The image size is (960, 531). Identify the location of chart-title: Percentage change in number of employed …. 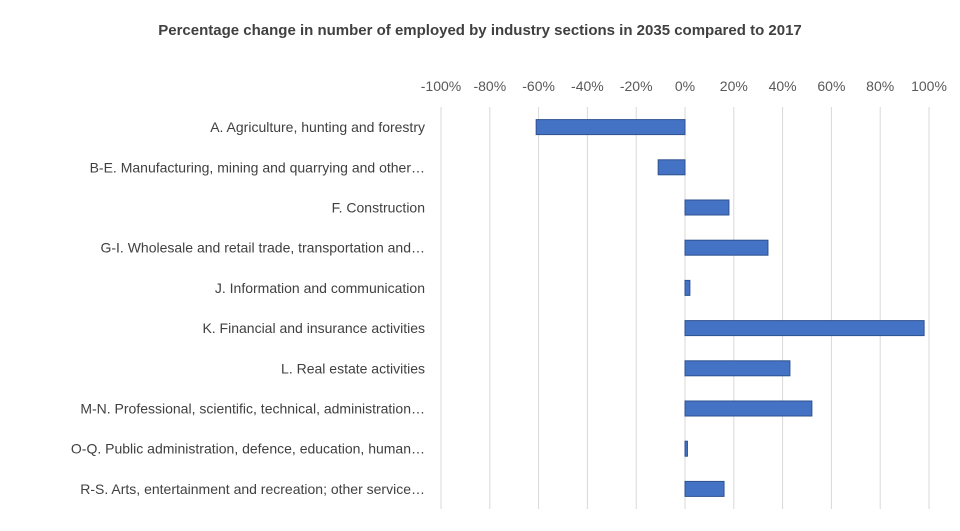
(480, 30).